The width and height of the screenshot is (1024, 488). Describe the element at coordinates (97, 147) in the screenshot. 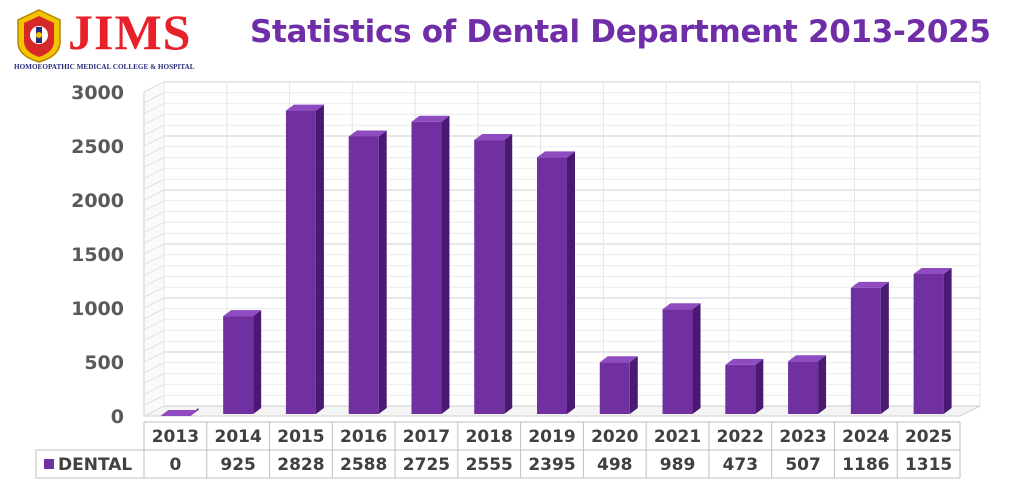

I see `y-tick-label: 2500` at that location.